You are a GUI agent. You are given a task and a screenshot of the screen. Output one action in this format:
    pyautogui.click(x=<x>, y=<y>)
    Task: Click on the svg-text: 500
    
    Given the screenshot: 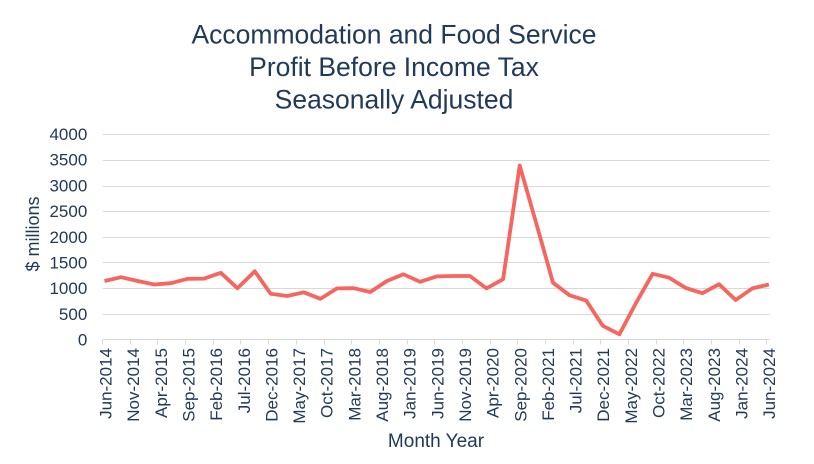 What is the action you would take?
    pyautogui.click(x=73, y=314)
    